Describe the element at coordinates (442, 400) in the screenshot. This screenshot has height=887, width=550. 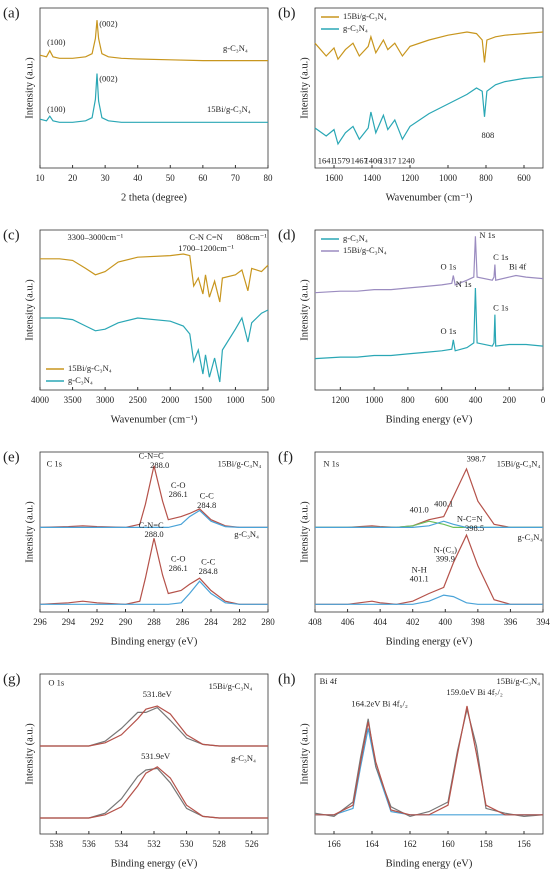
I see `x-tick-label: 600` at that location.